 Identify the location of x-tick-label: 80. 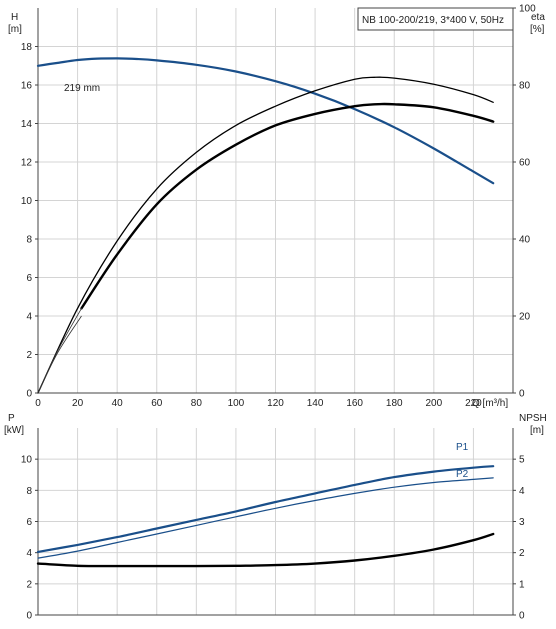
(197, 403).